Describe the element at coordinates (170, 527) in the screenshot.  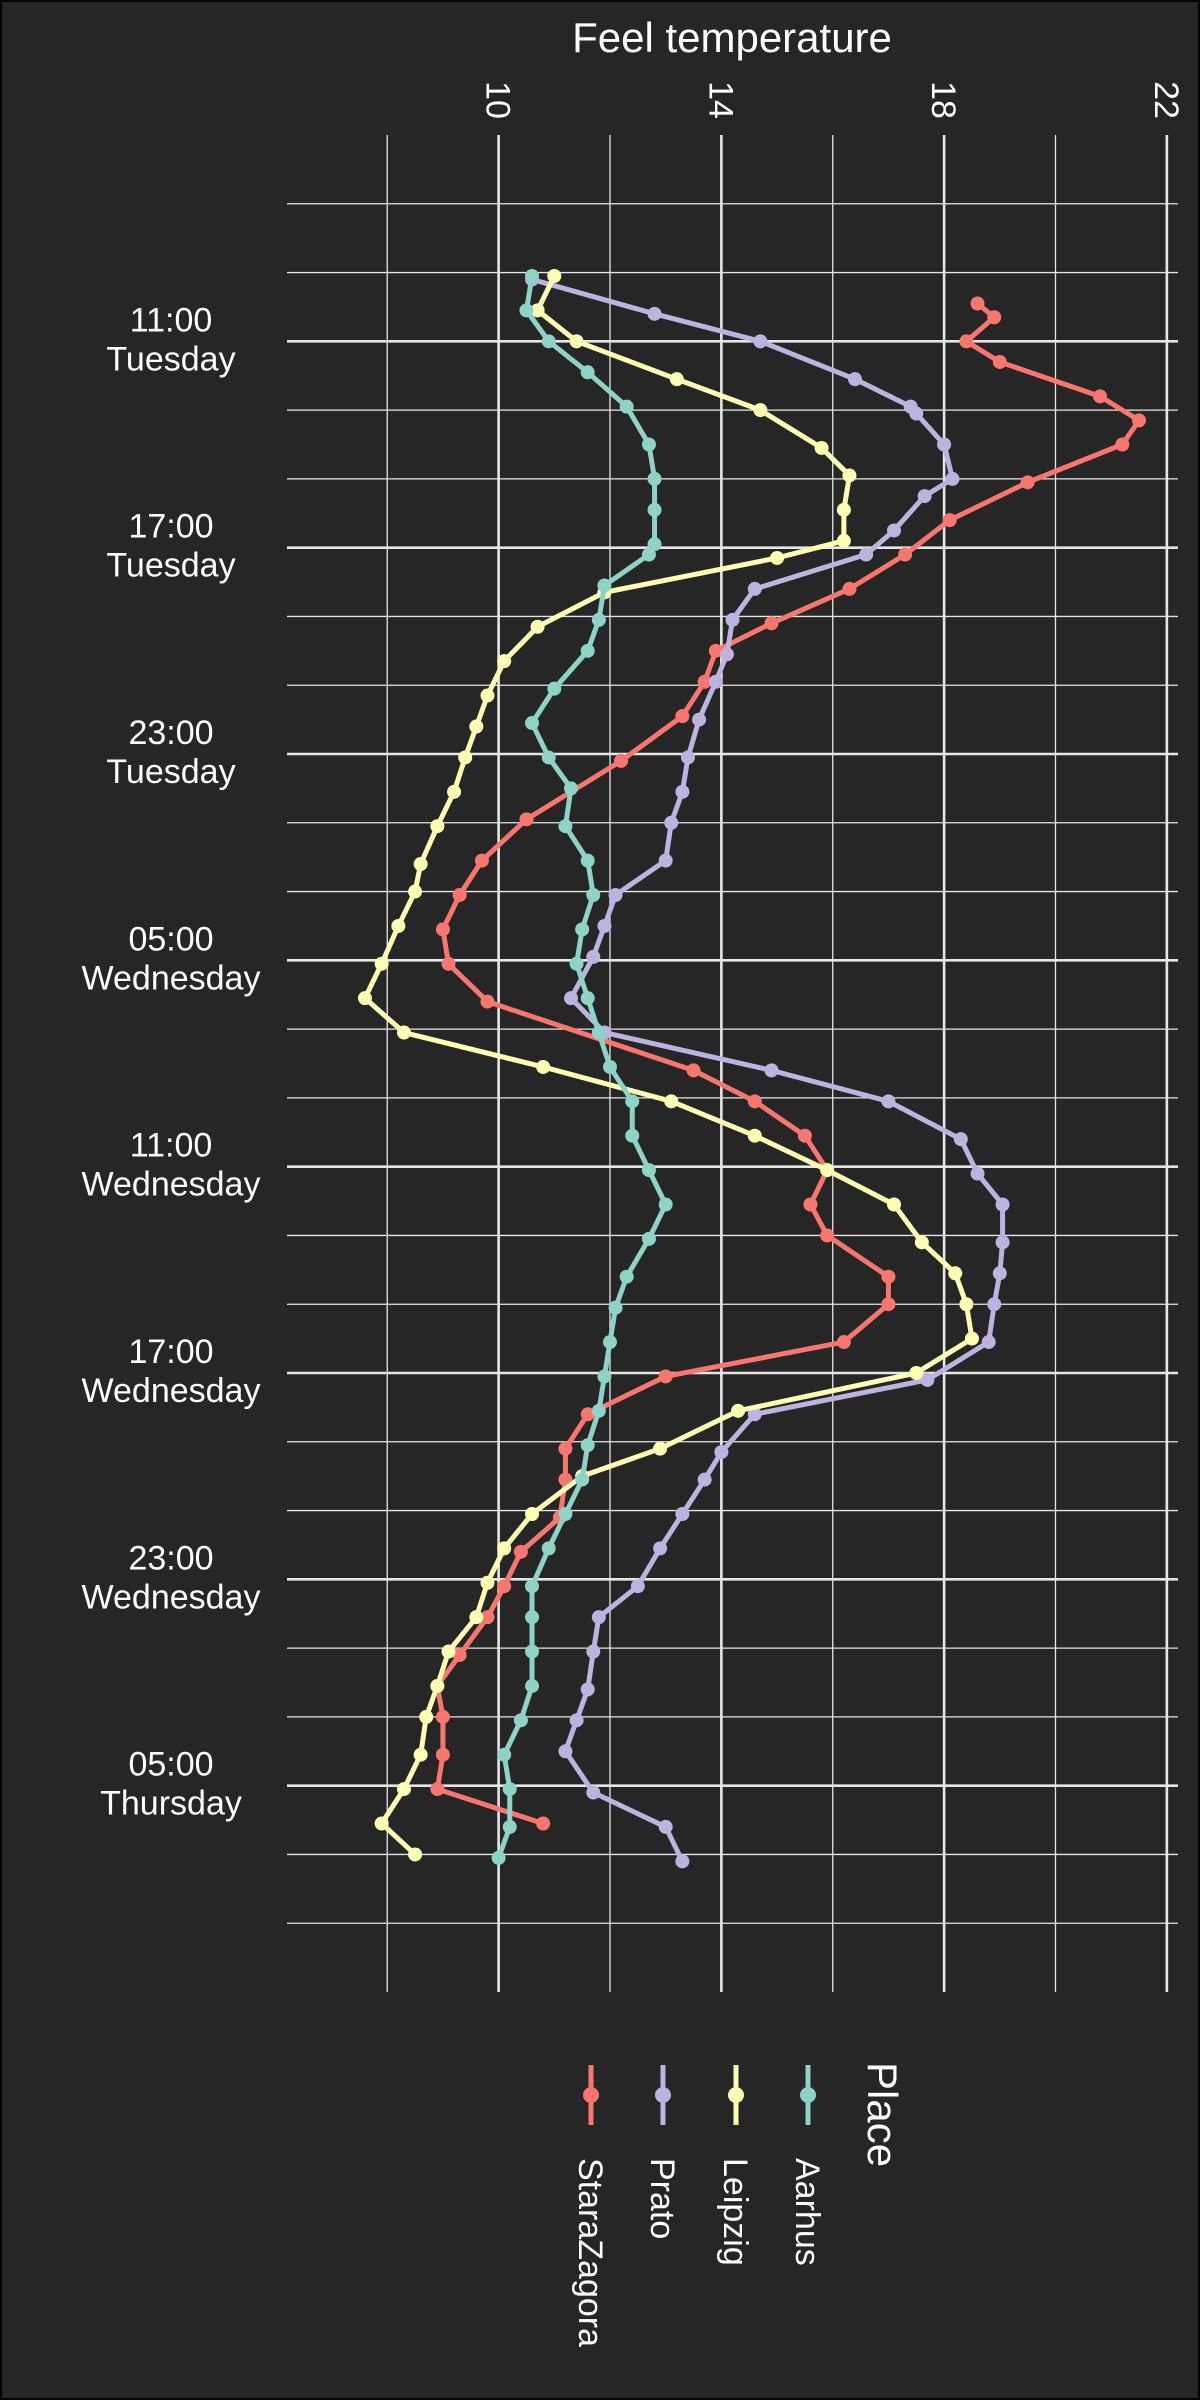
I see `time-tick-time: 17:00` at that location.